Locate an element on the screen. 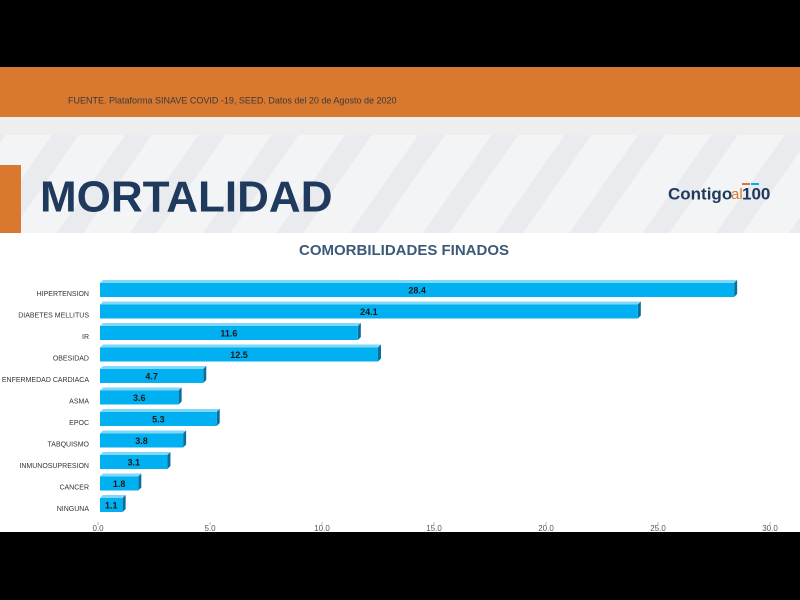 The image size is (800, 600). y-tick-label: HIPERTENSION is located at coordinates (63, 294).